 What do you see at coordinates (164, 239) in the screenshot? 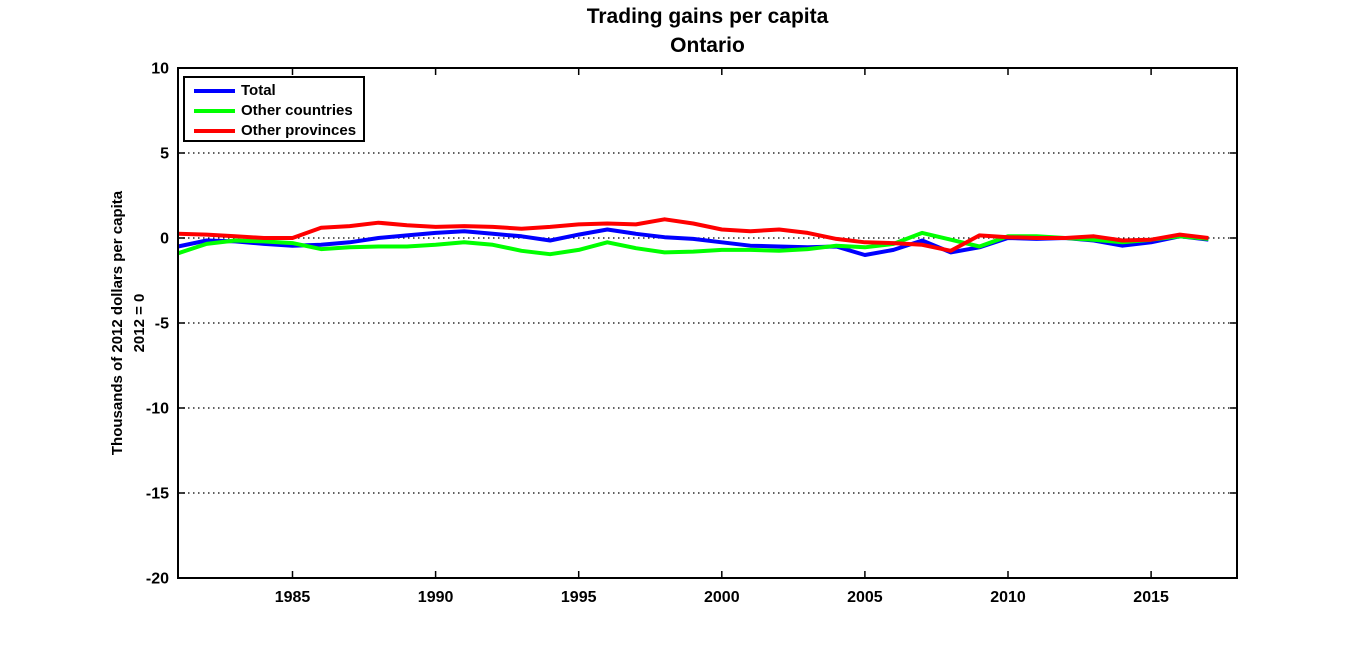
I see `y-axis-tick-label: 0` at bounding box center [164, 239].